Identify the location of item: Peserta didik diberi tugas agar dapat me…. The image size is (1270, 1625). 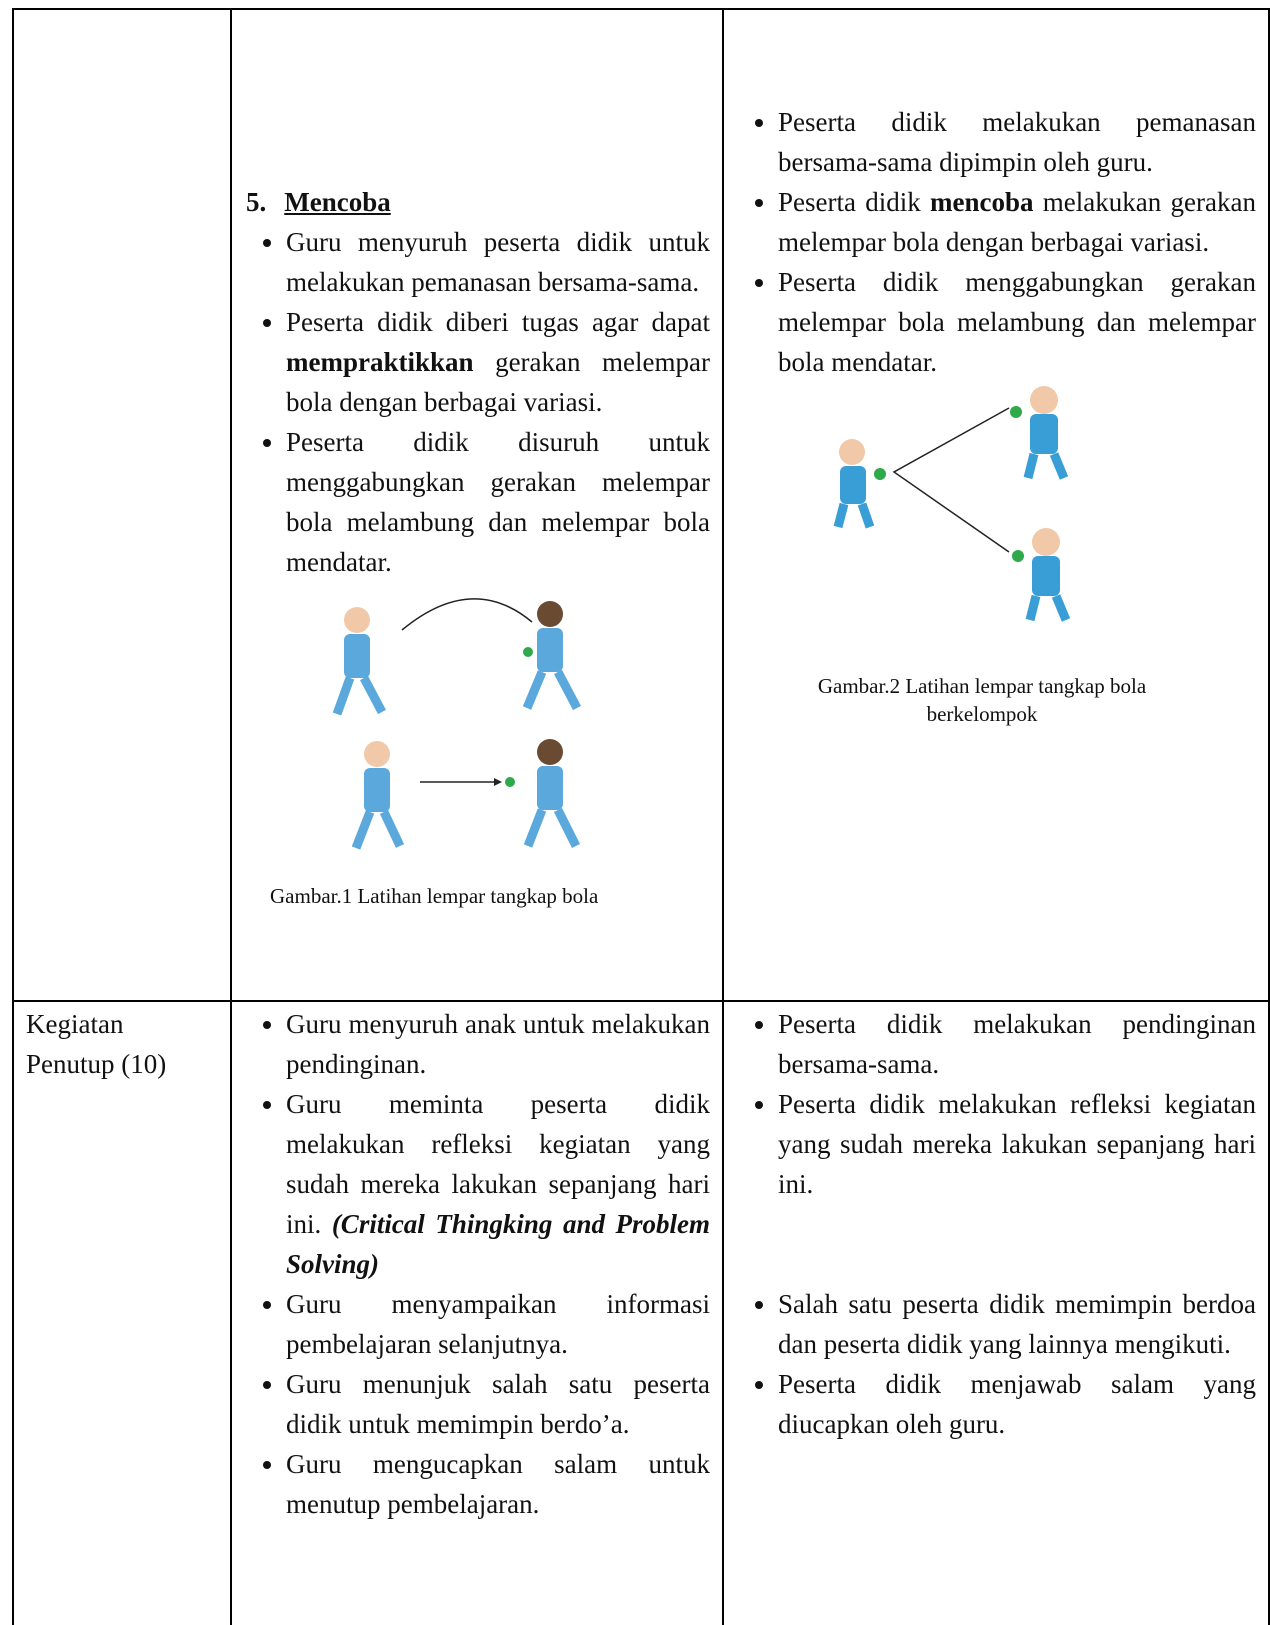
(498, 362).